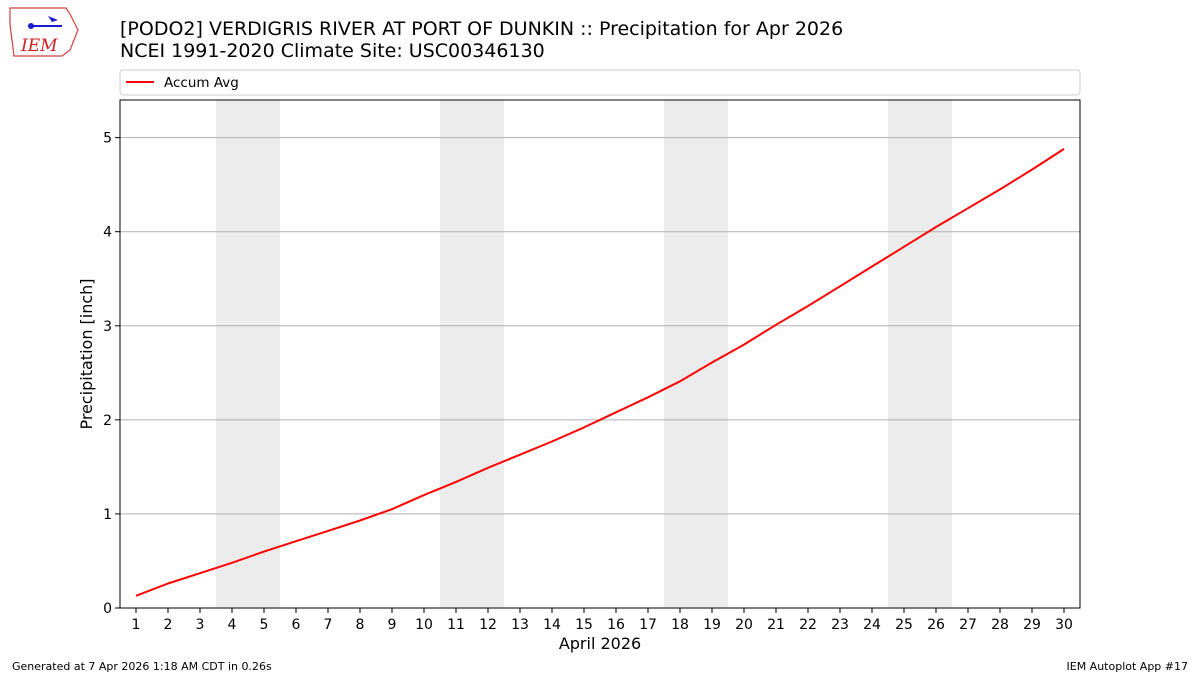 This screenshot has height=675, width=1200. I want to click on x-tick-label: 2, so click(168, 625).